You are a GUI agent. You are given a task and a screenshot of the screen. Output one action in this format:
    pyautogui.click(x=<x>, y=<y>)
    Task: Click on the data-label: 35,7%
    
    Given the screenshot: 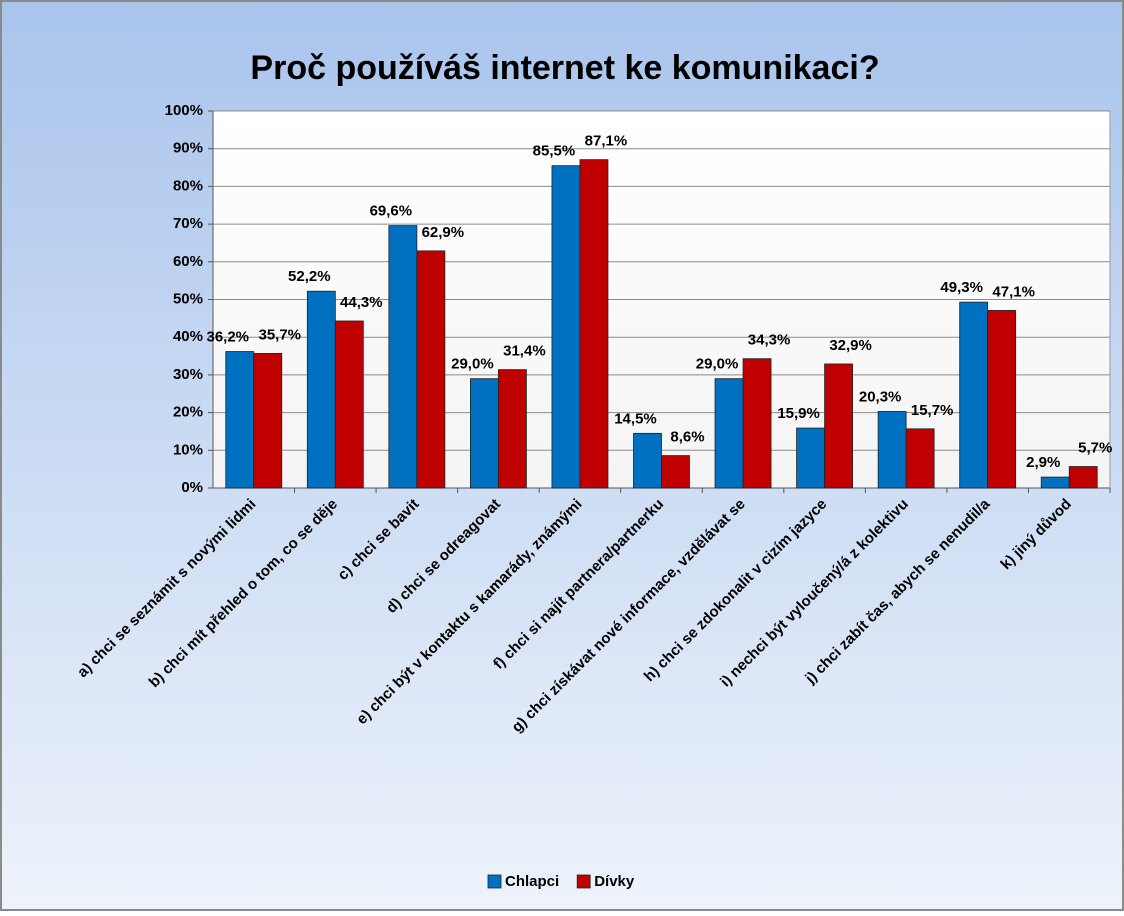 What is the action you would take?
    pyautogui.click(x=279, y=334)
    